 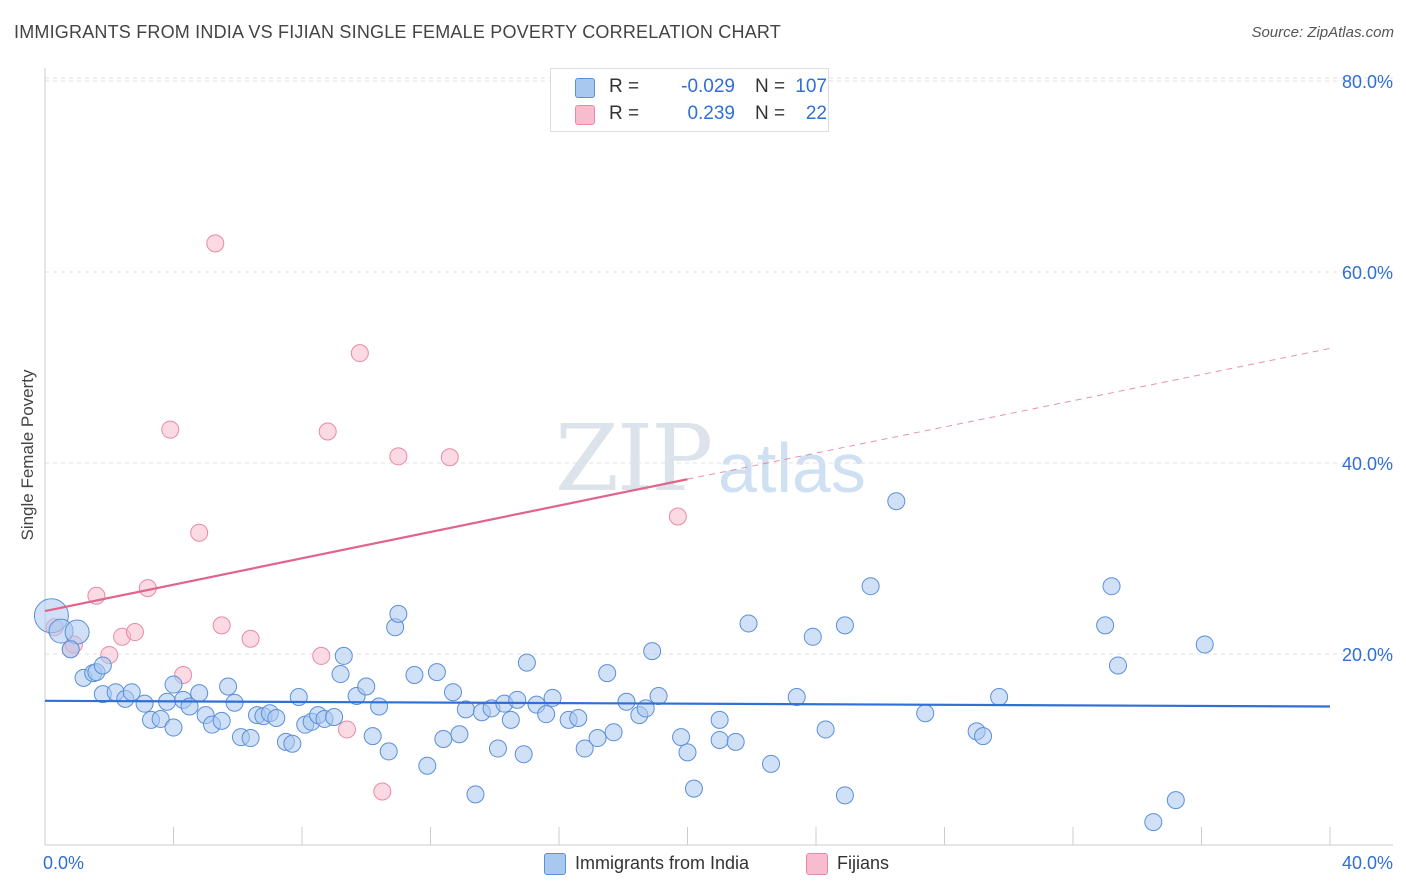 I want to click on source-label: Source: ZipAtlas.com, so click(x=1322, y=32).